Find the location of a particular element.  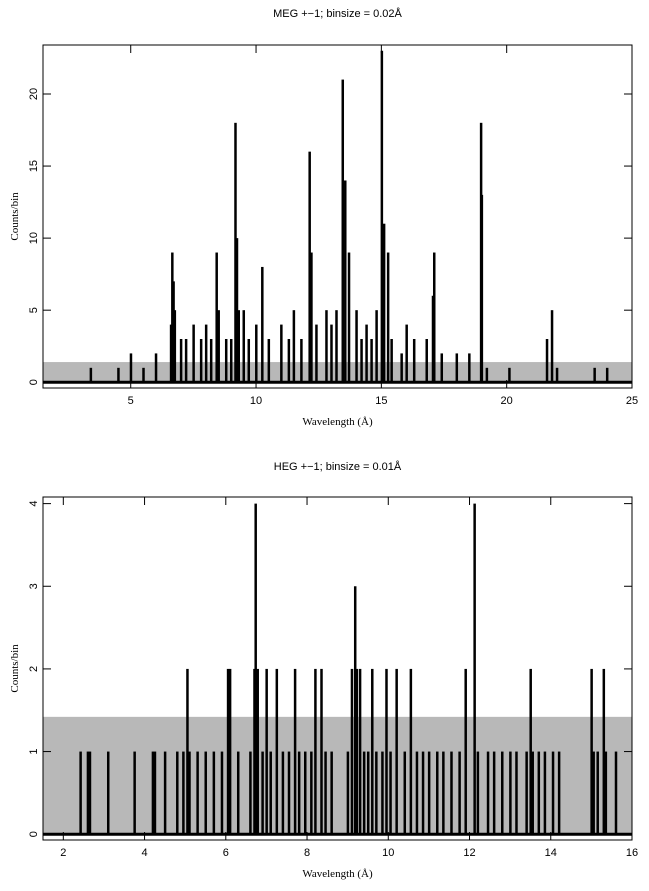

background-band is located at coordinates (337, 775).